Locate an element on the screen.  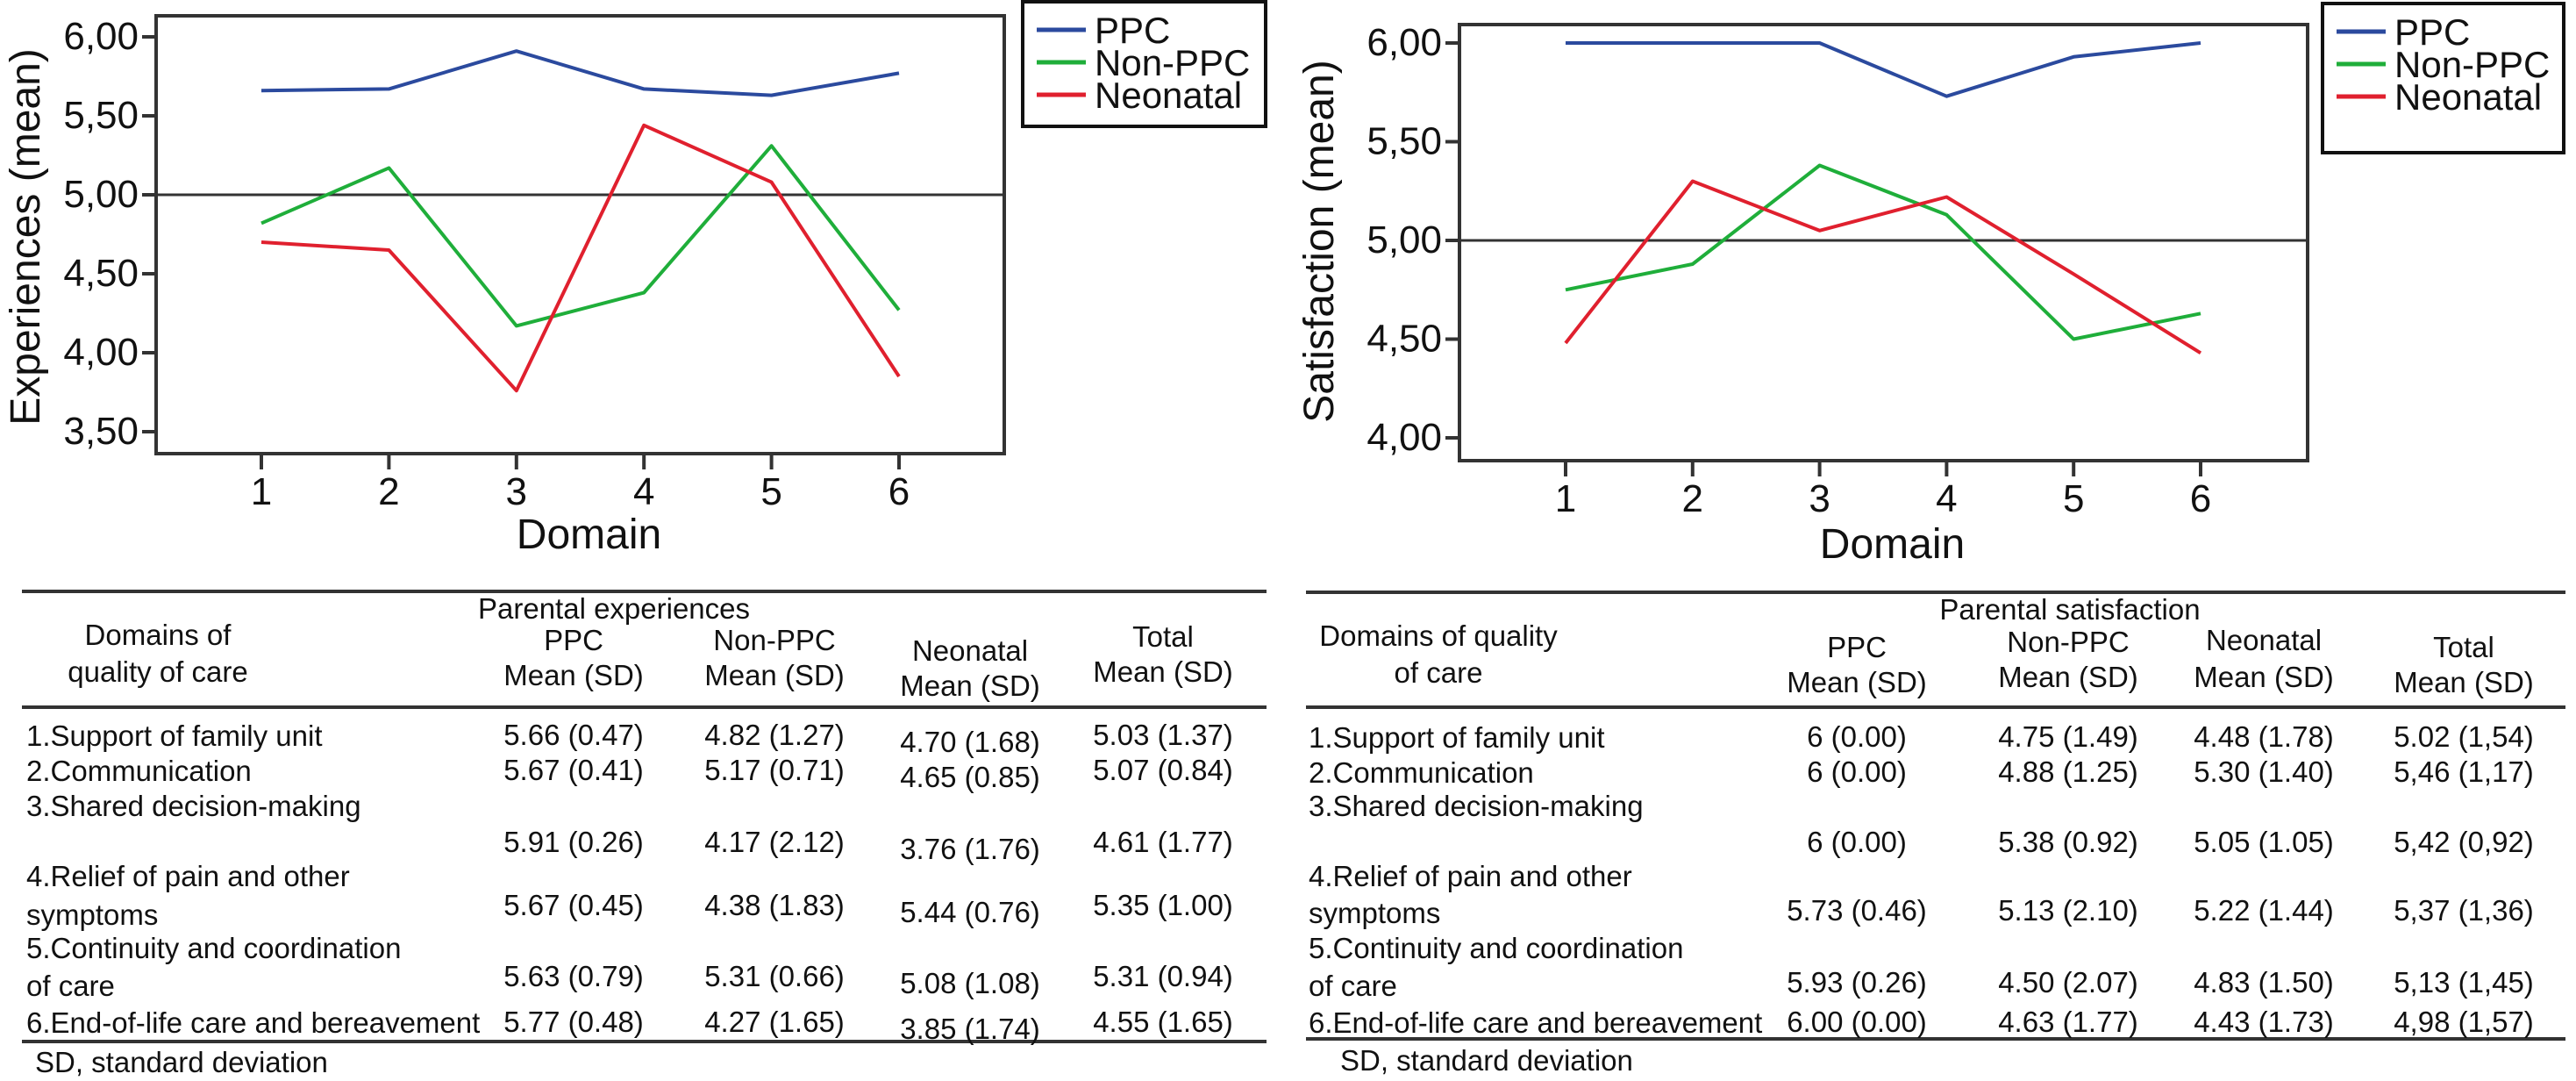
y-tick-label: 3,50 is located at coordinates (101, 431).